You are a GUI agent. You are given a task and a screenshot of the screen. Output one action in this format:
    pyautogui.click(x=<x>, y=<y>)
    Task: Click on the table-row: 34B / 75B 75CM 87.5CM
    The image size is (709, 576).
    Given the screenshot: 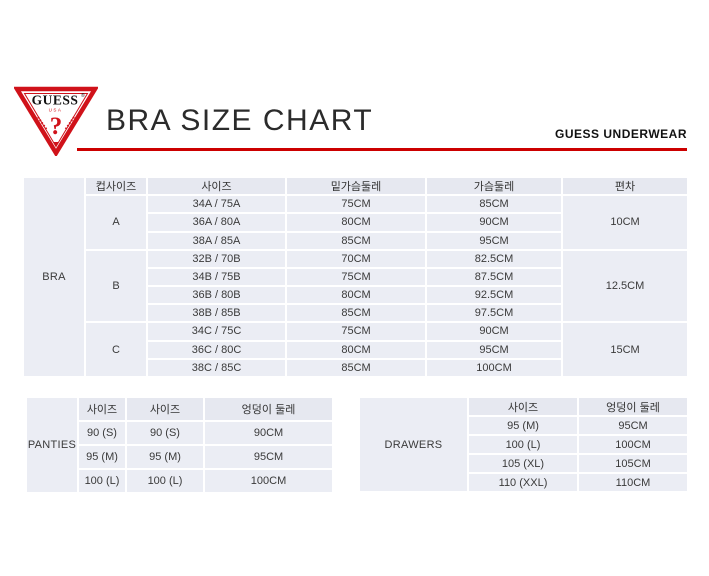 What is the action you would take?
    pyautogui.click(x=355, y=277)
    